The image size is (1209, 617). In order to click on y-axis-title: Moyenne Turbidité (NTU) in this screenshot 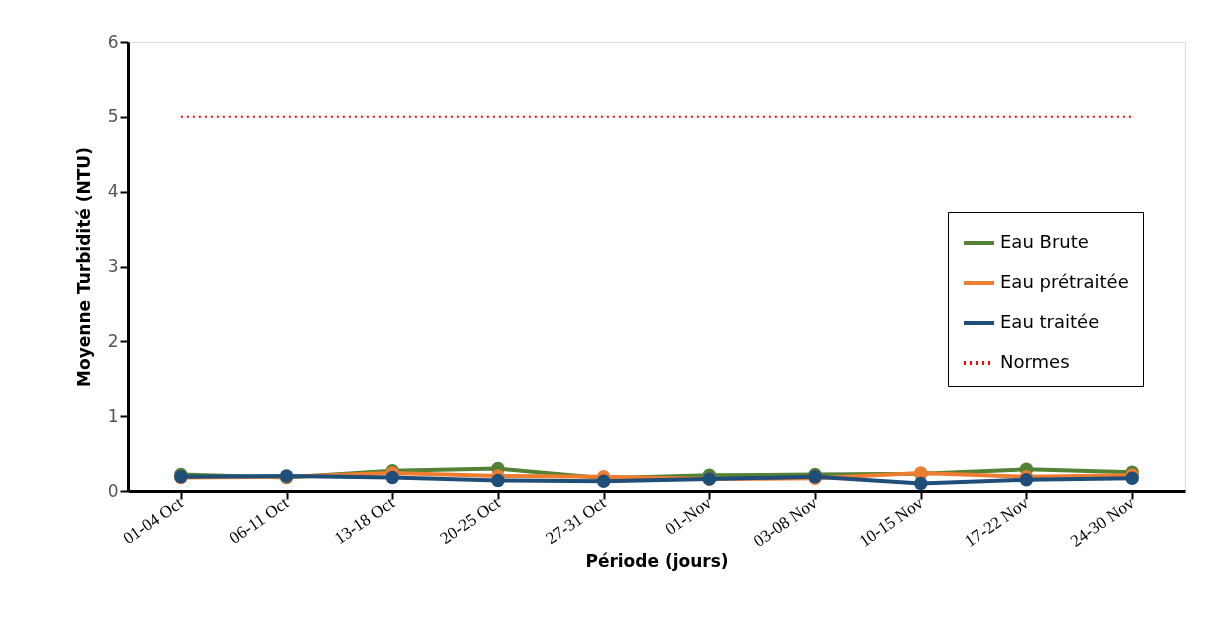, I will do `click(83, 267)`.